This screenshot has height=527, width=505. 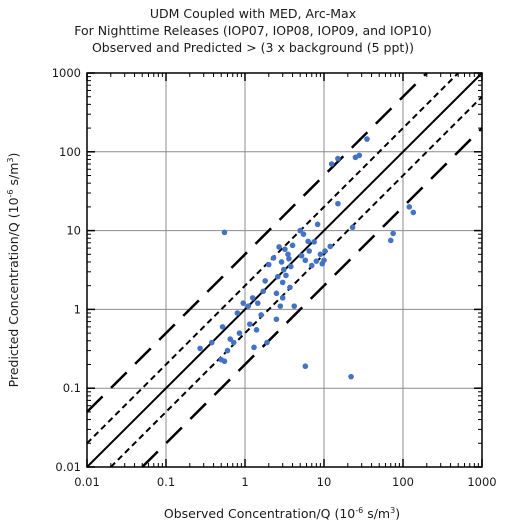 I want to click on x-tick-label: 1, so click(x=244, y=482).